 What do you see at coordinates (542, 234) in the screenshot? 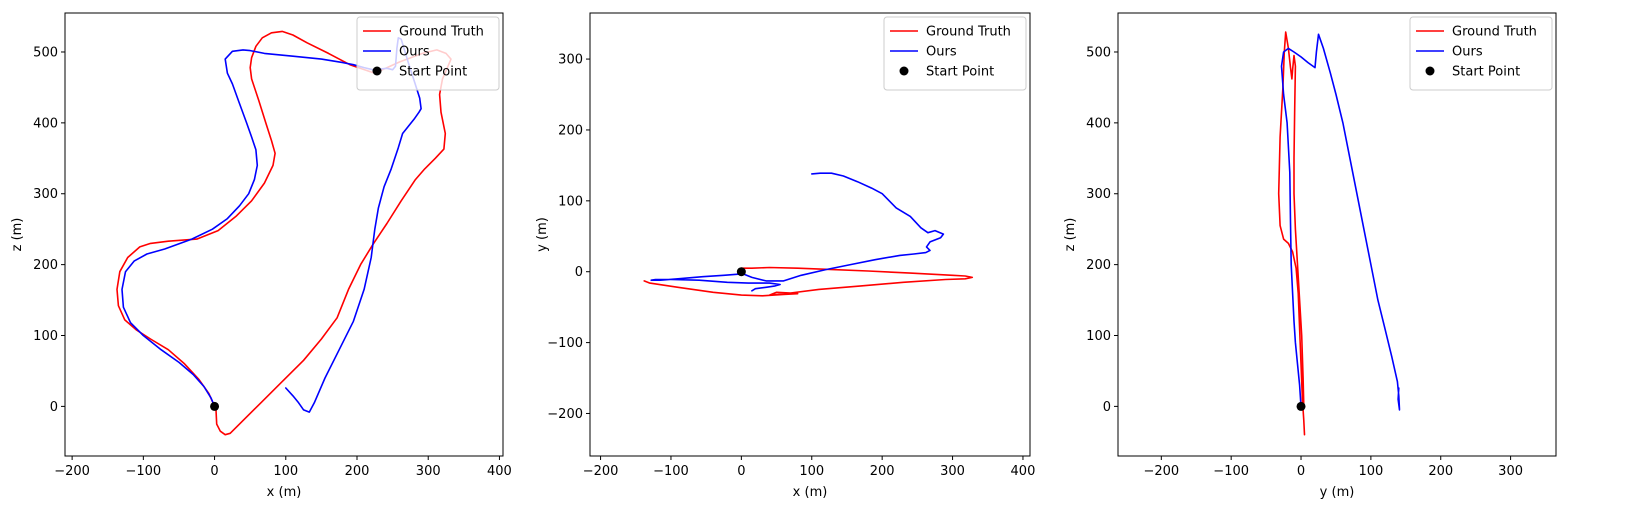
I see `y-axis-label: y (m)` at bounding box center [542, 234].